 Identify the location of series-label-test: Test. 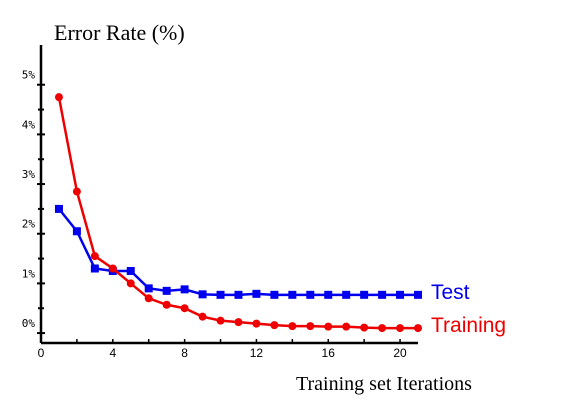
(450, 292).